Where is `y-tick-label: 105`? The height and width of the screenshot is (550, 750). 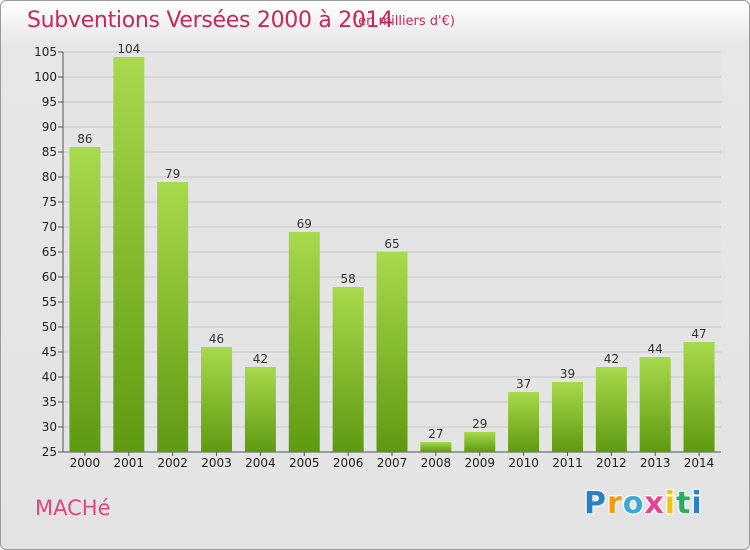
y-tick-label: 105 is located at coordinates (45, 52).